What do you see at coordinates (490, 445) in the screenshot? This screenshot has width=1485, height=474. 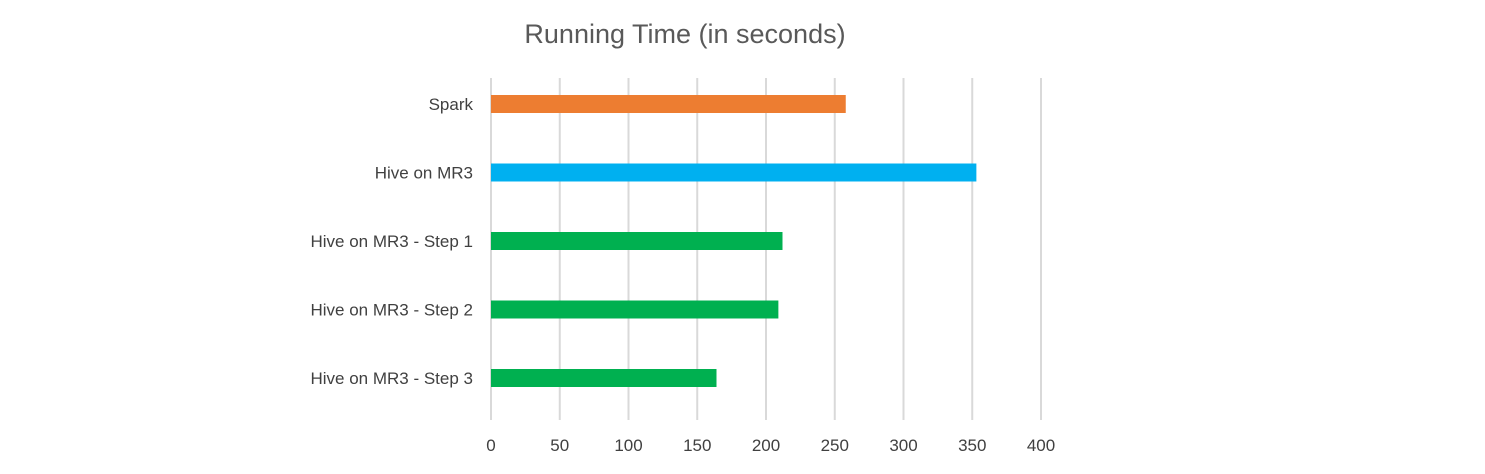 I see `x-tick-label-0: 0` at bounding box center [490, 445].